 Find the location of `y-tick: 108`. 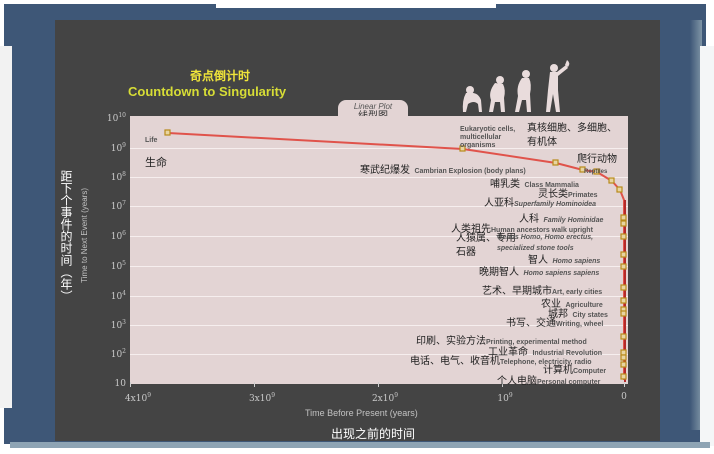

y-tick: 108 is located at coordinates (118, 177).